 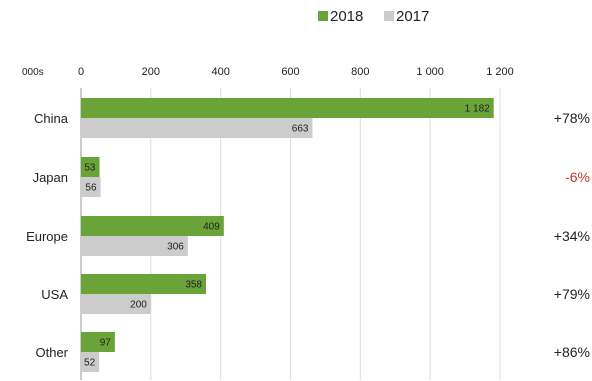 What do you see at coordinates (572, 352) in the screenshot?
I see `change-annotation: +86%` at bounding box center [572, 352].